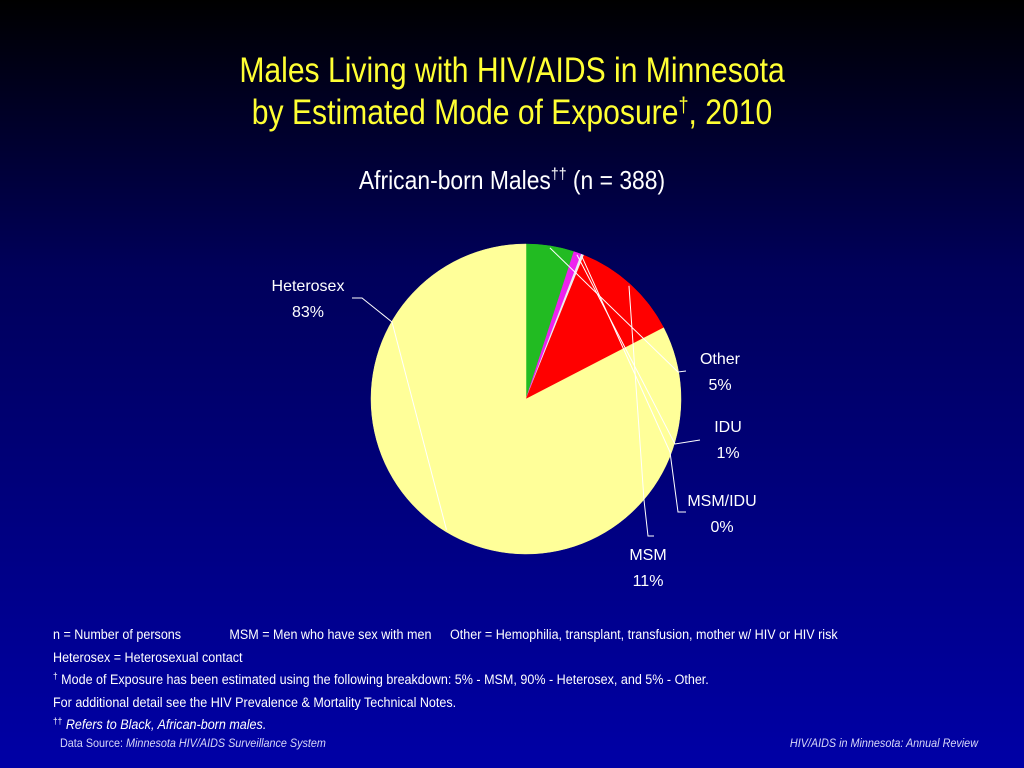  I want to click on subtitle-dagger: ††, so click(558, 174).